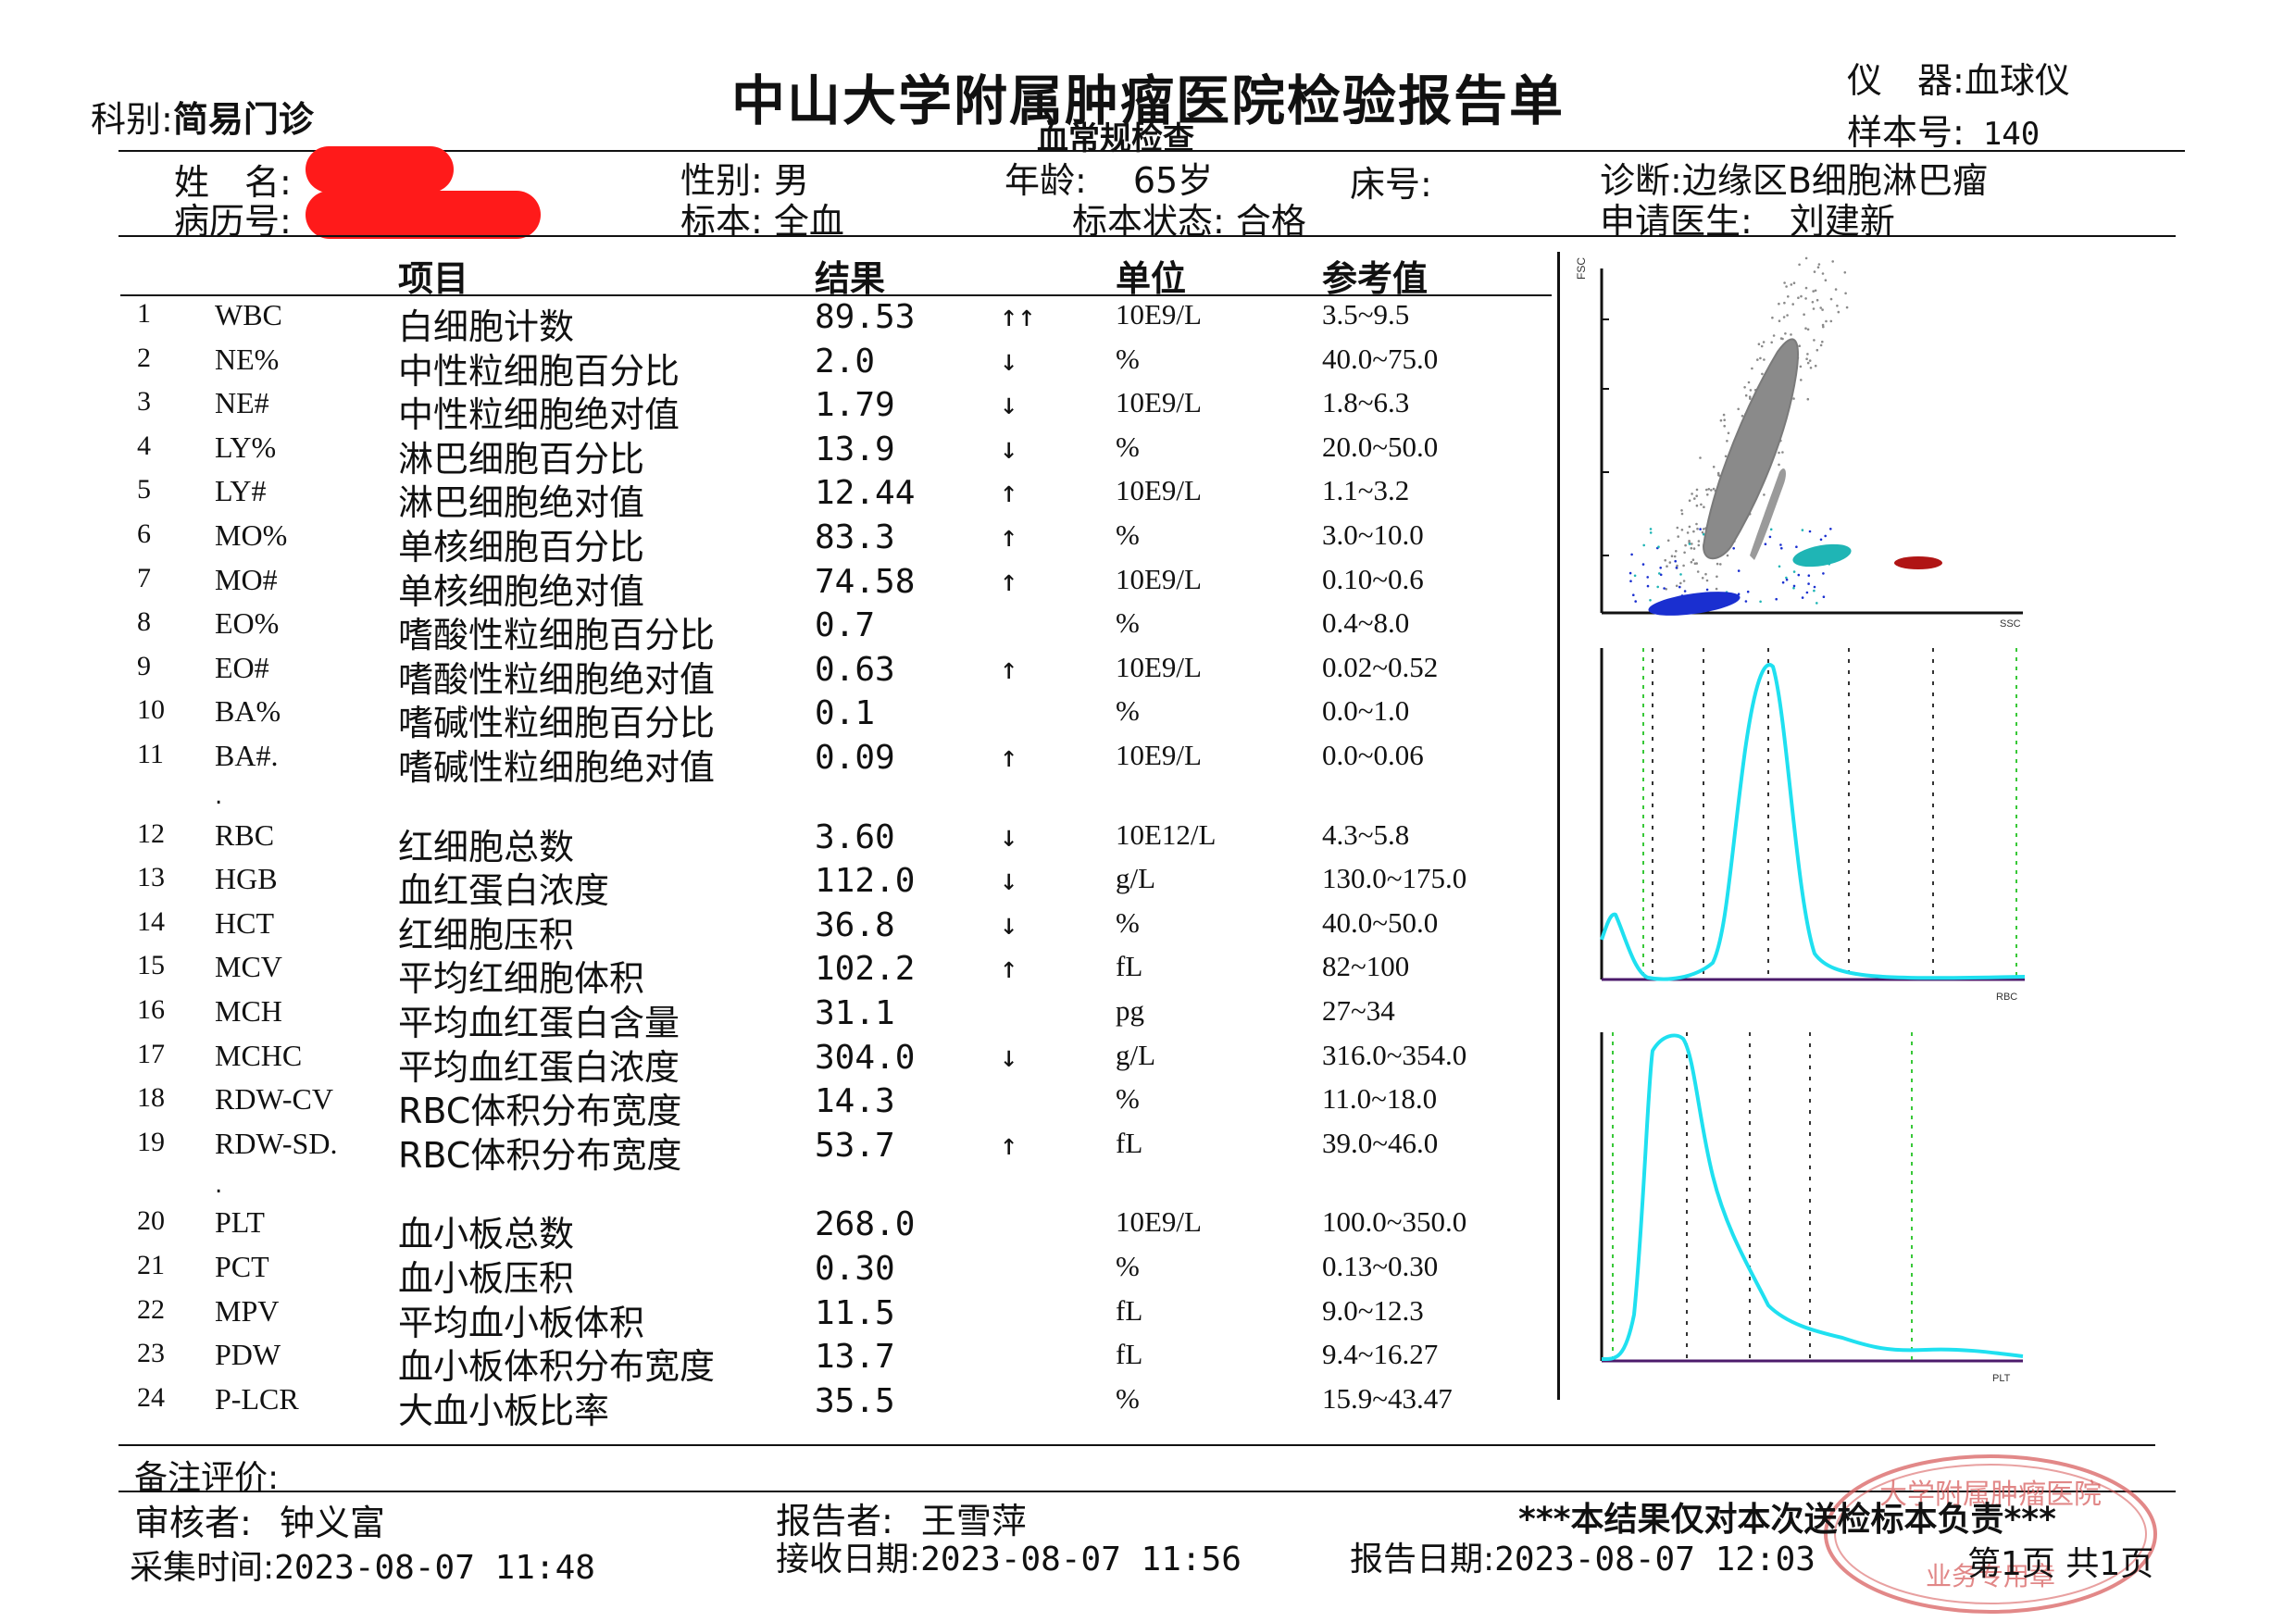  I want to click on table-row: 4 LY% 淋巴细胞百分比 13.9 ↓% 20.0~50.0, so click(768, 455).